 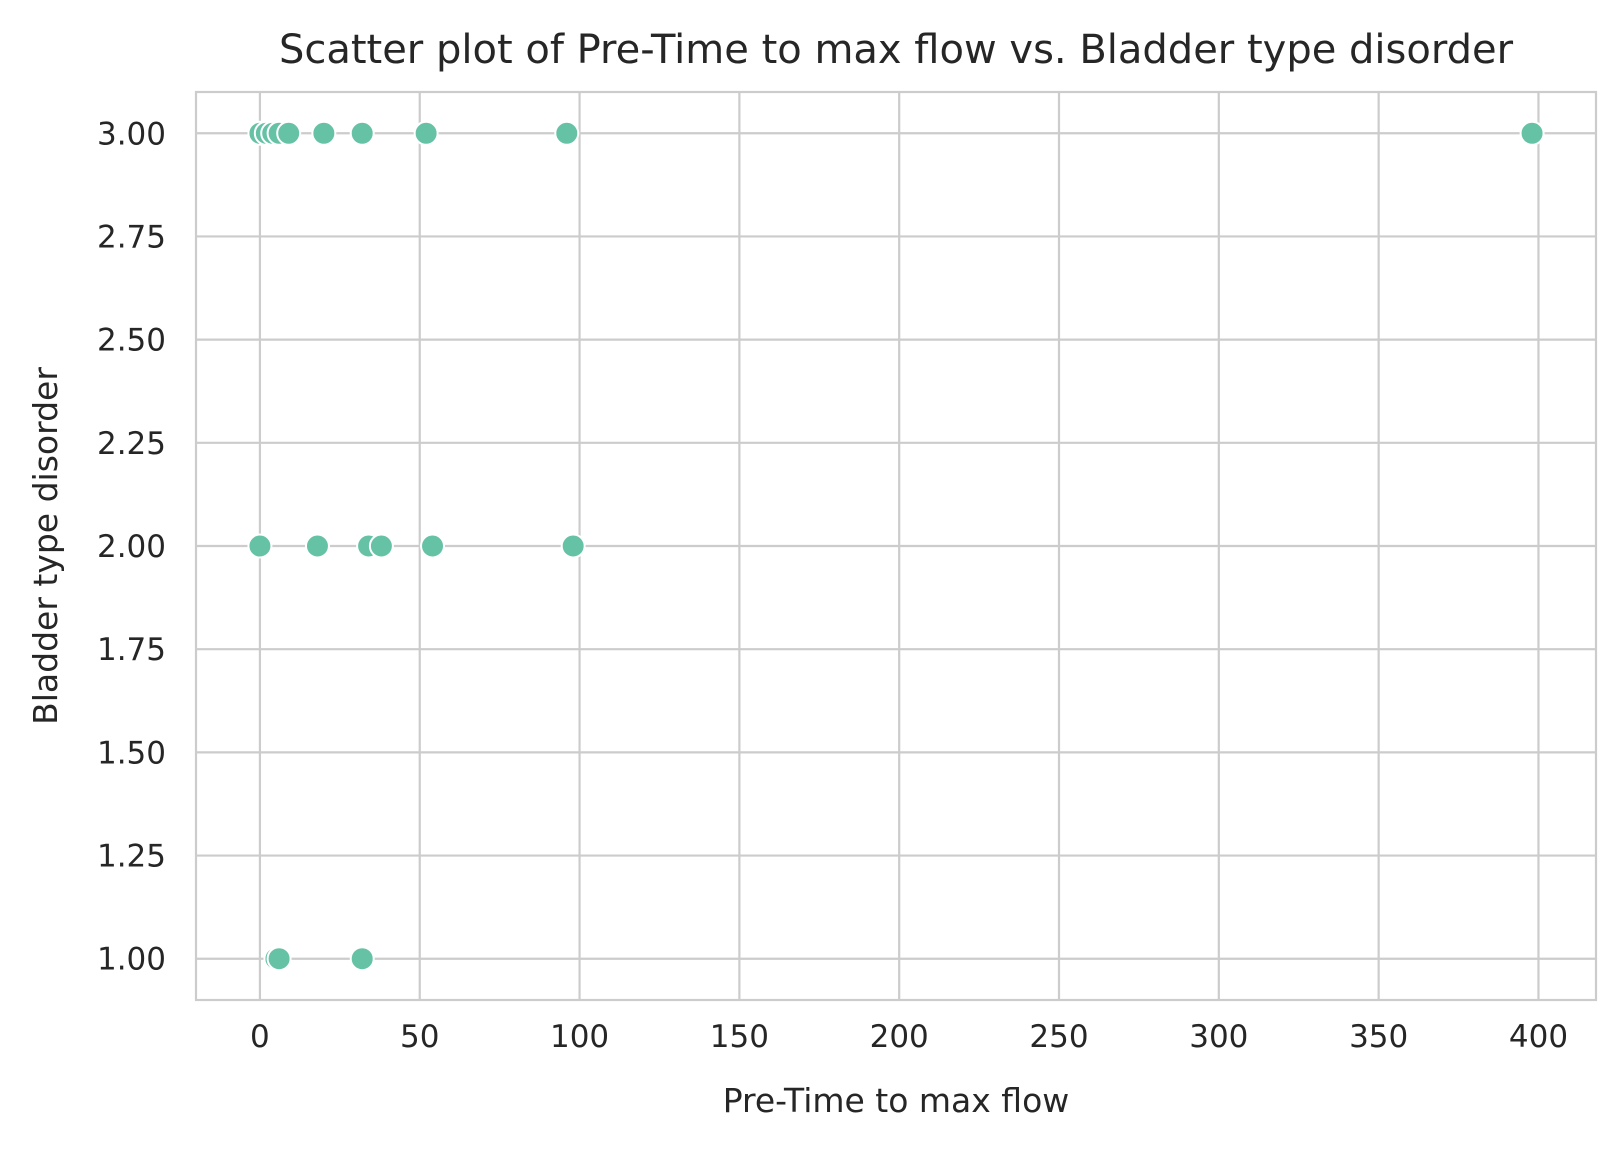 I want to click on y-axis-label: Bladder type disorder, so click(x=45, y=546).